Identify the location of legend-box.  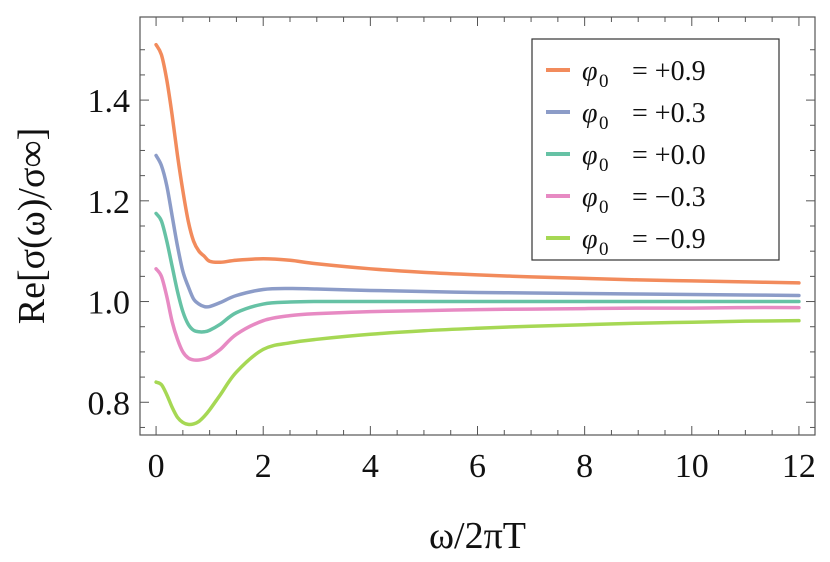
(655, 149).